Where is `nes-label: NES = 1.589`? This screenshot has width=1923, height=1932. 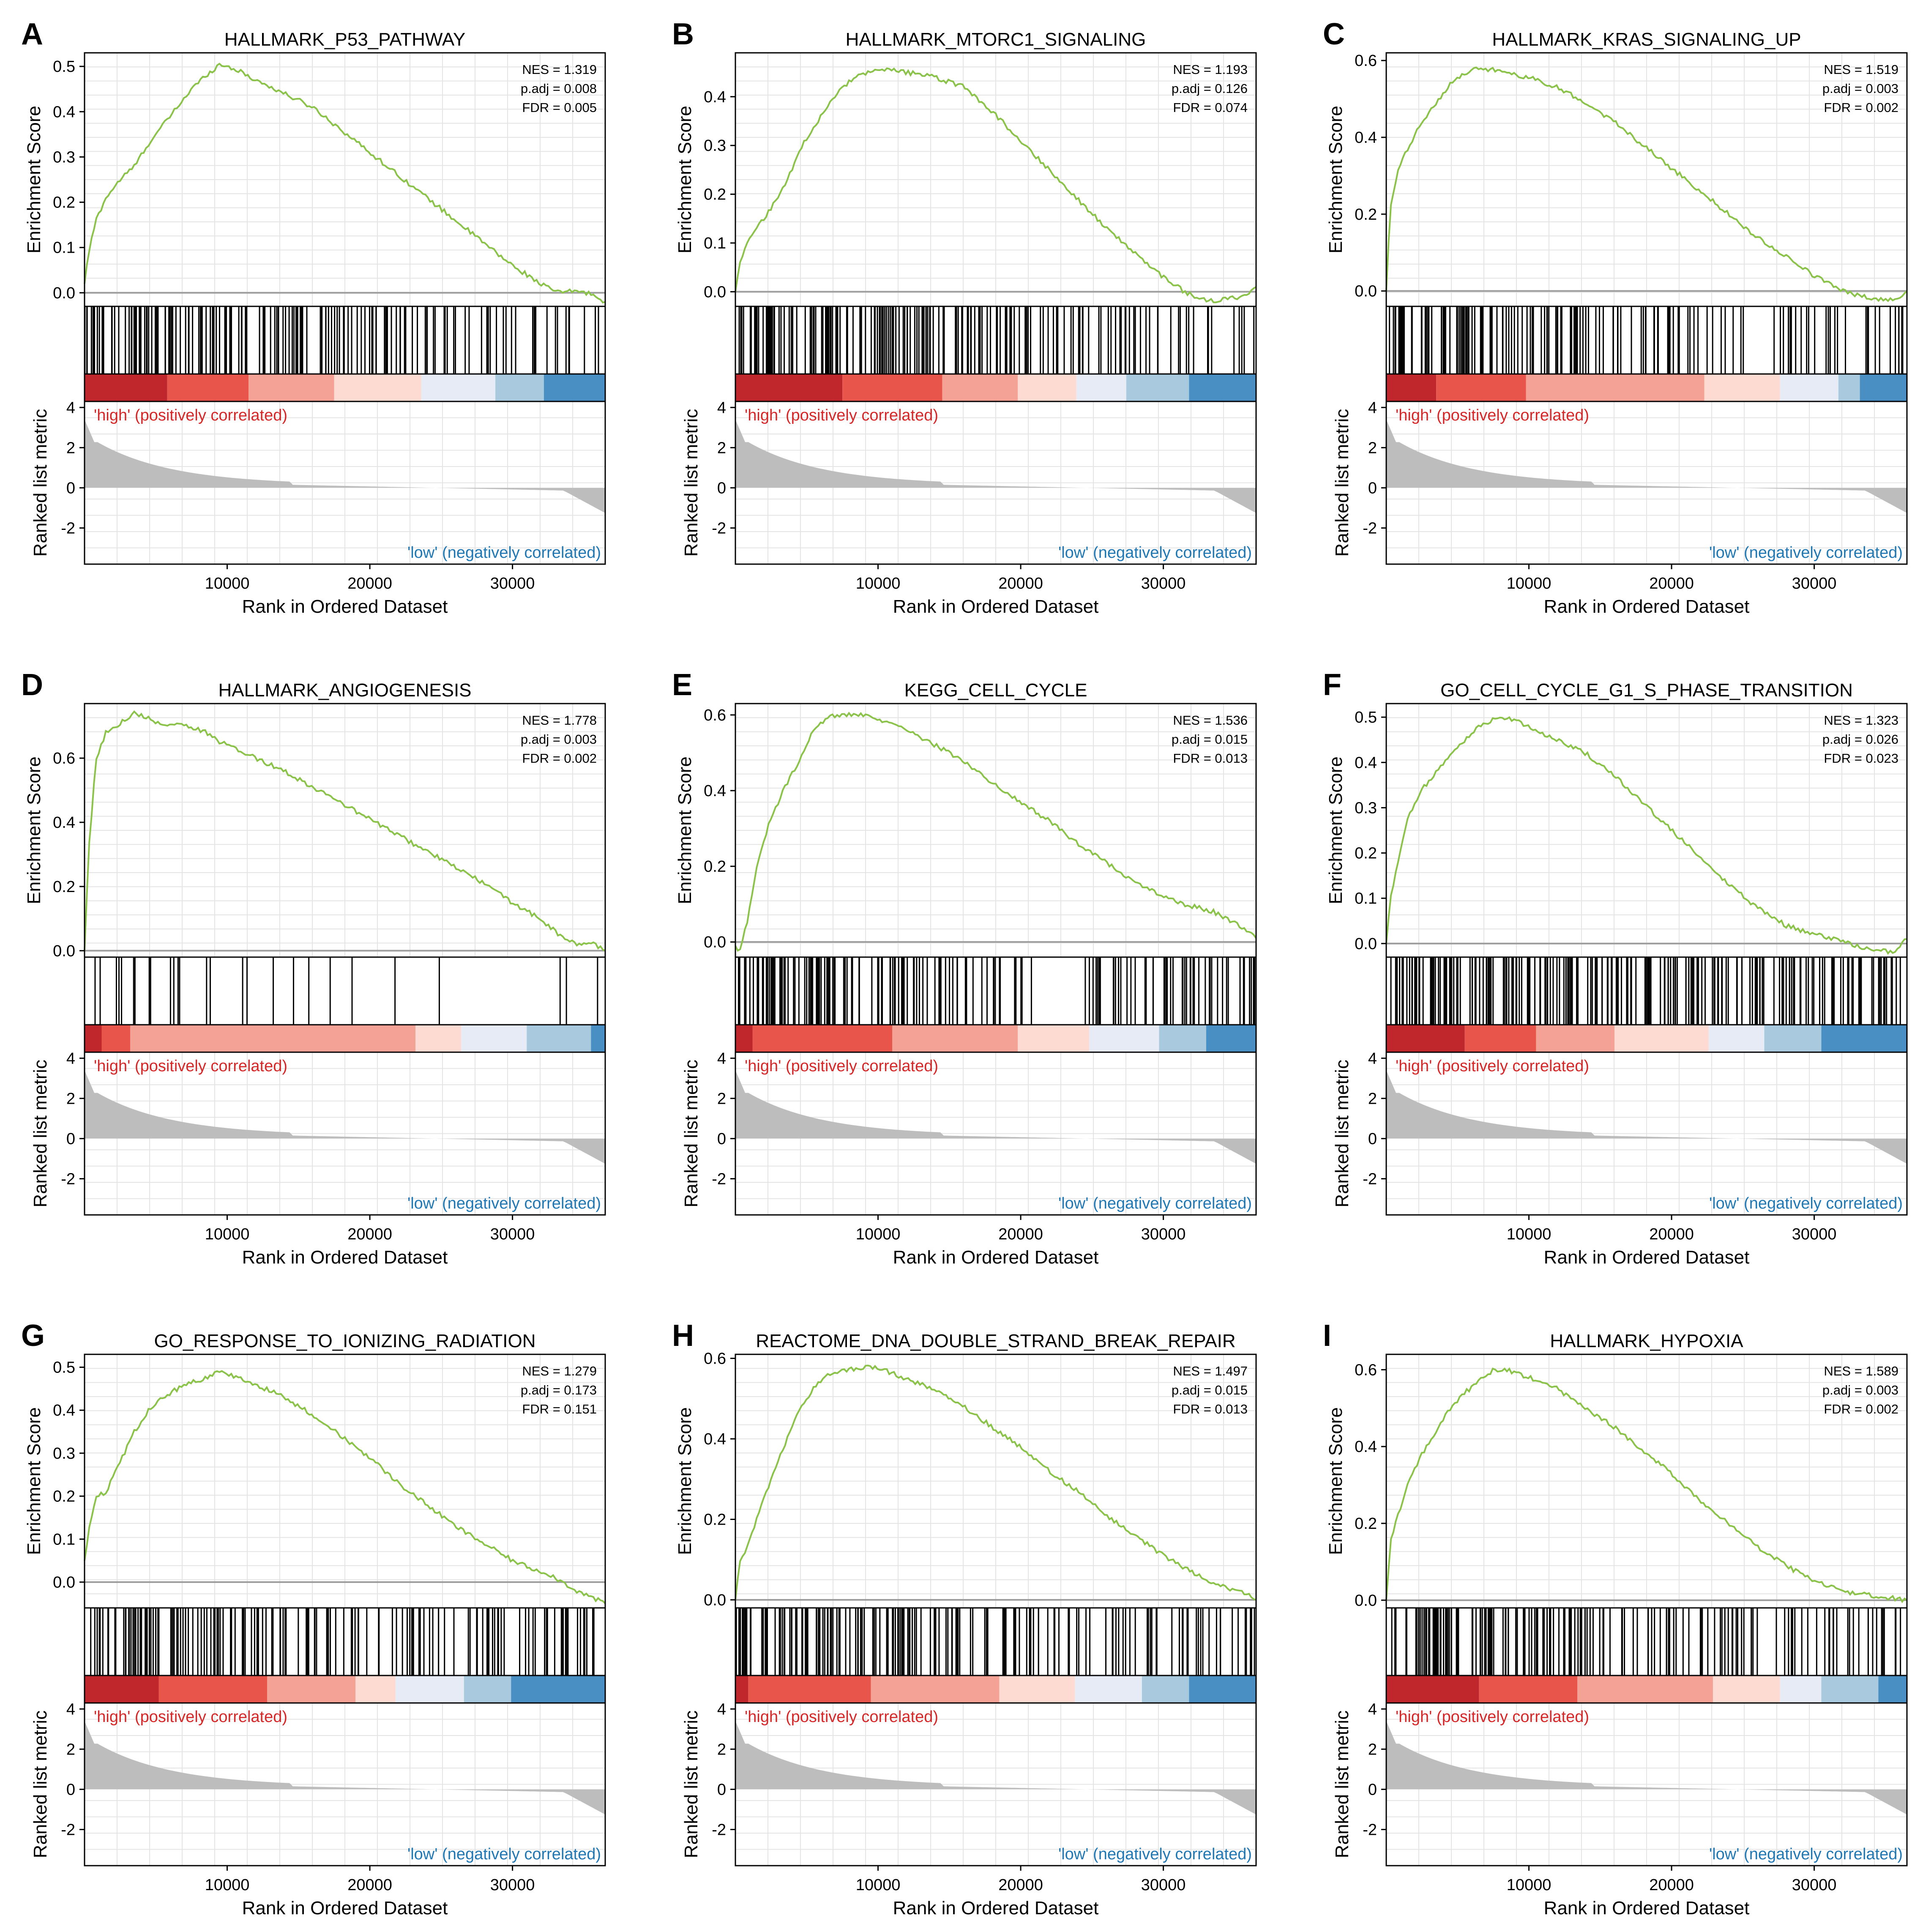
nes-label: NES = 1.589 is located at coordinates (1861, 1371).